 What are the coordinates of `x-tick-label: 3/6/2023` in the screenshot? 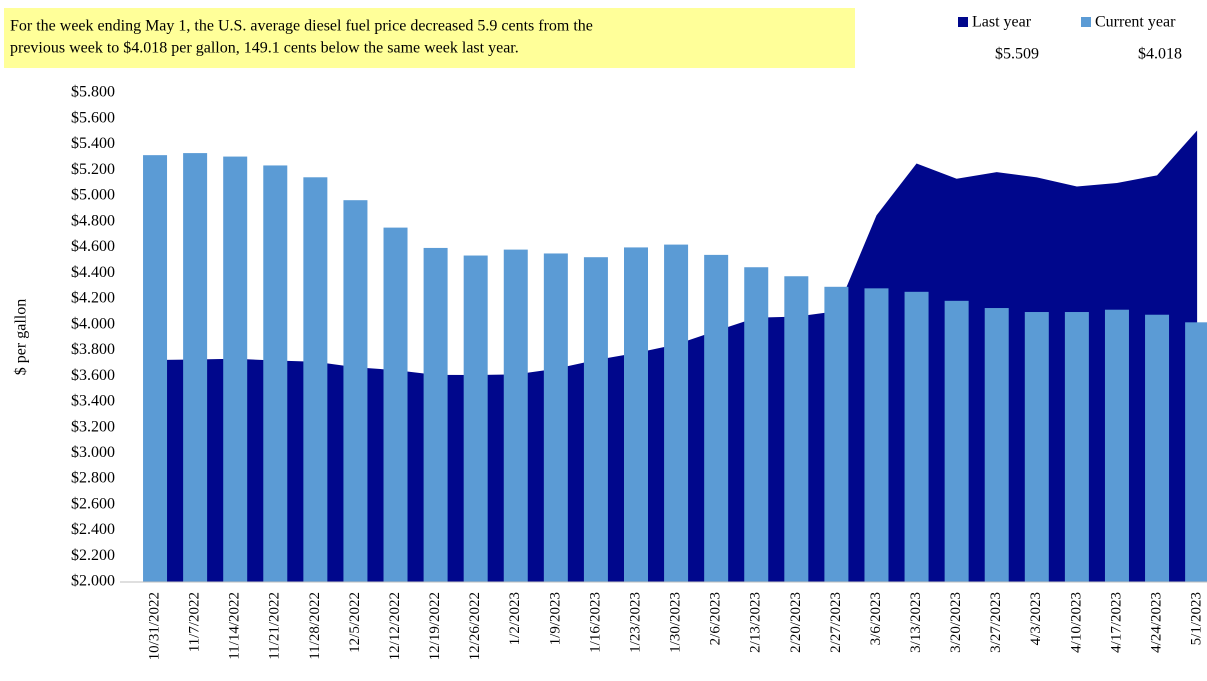 It's located at (876, 618).